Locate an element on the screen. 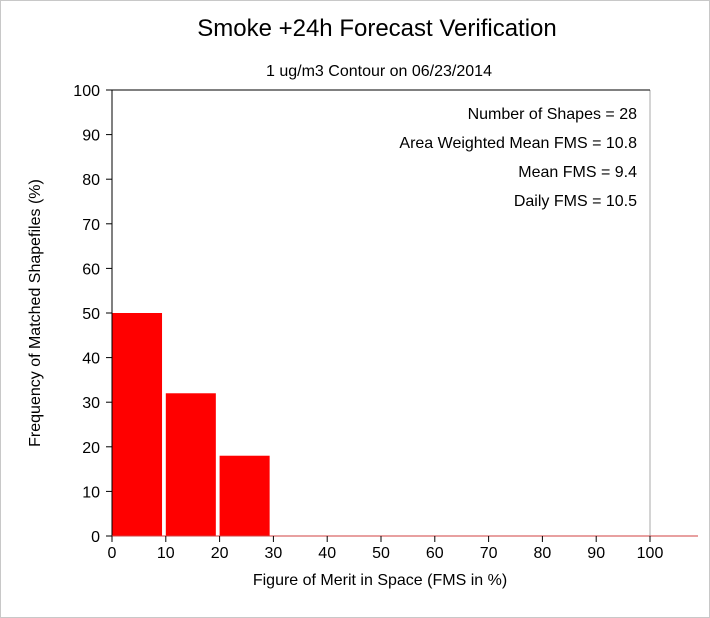 The image size is (710, 618). y-axis-label: Frequency of Matched Shapefiles (%) is located at coordinates (35, 313).